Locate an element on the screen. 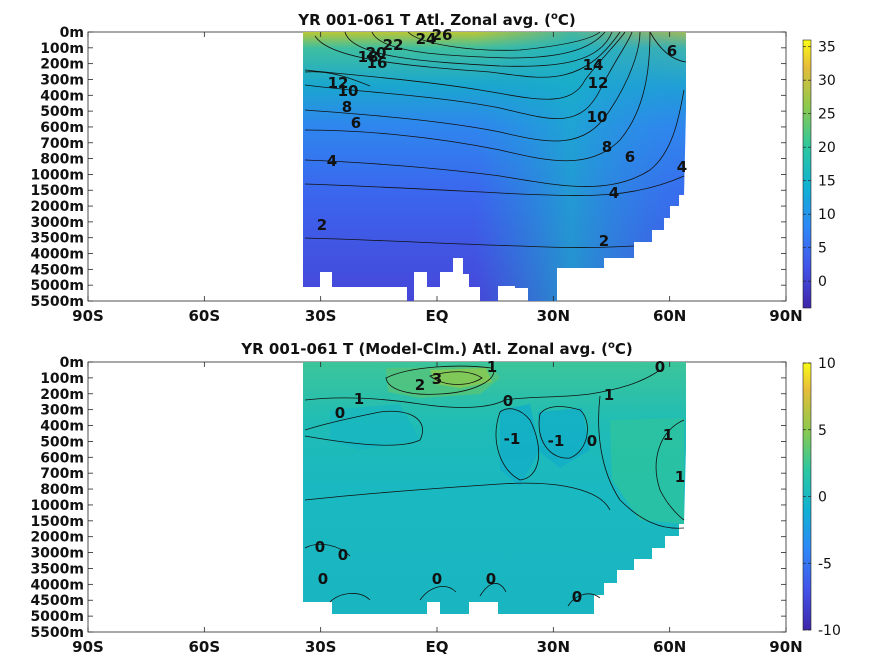  depth-tick-label: 600m is located at coordinates (62, 128).